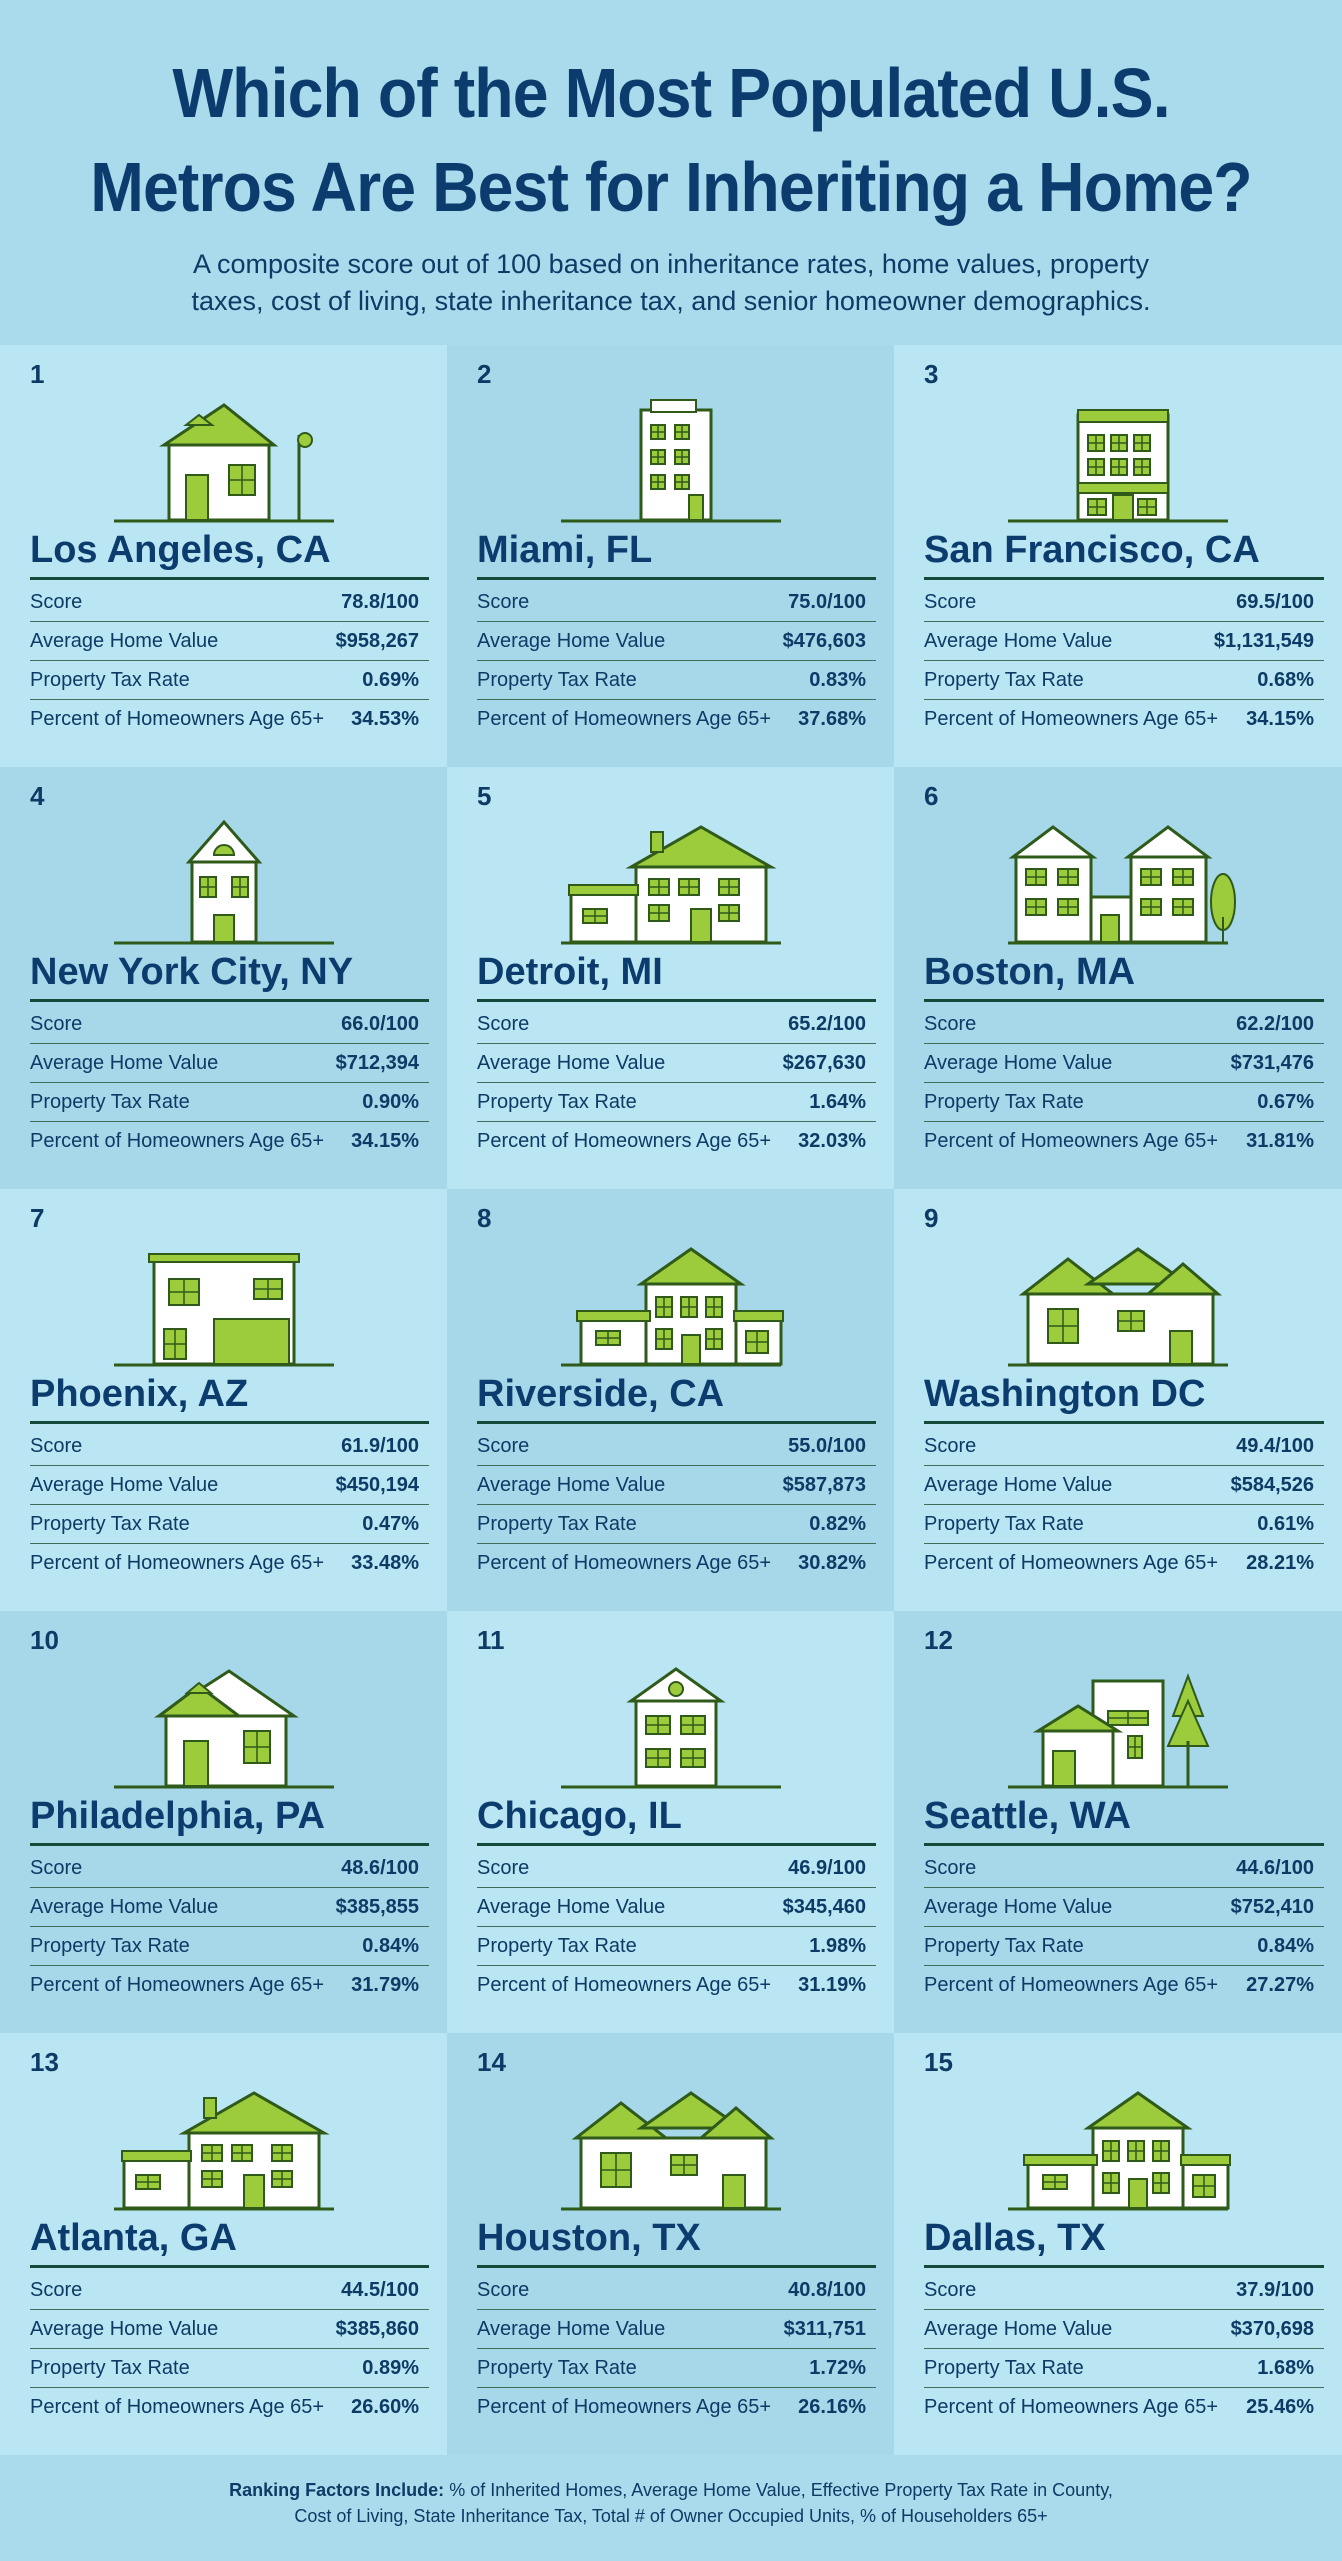 The height and width of the screenshot is (2561, 1342). I want to click on tax-rate-row: Property Tax Rate 0.83%, so click(676, 680).